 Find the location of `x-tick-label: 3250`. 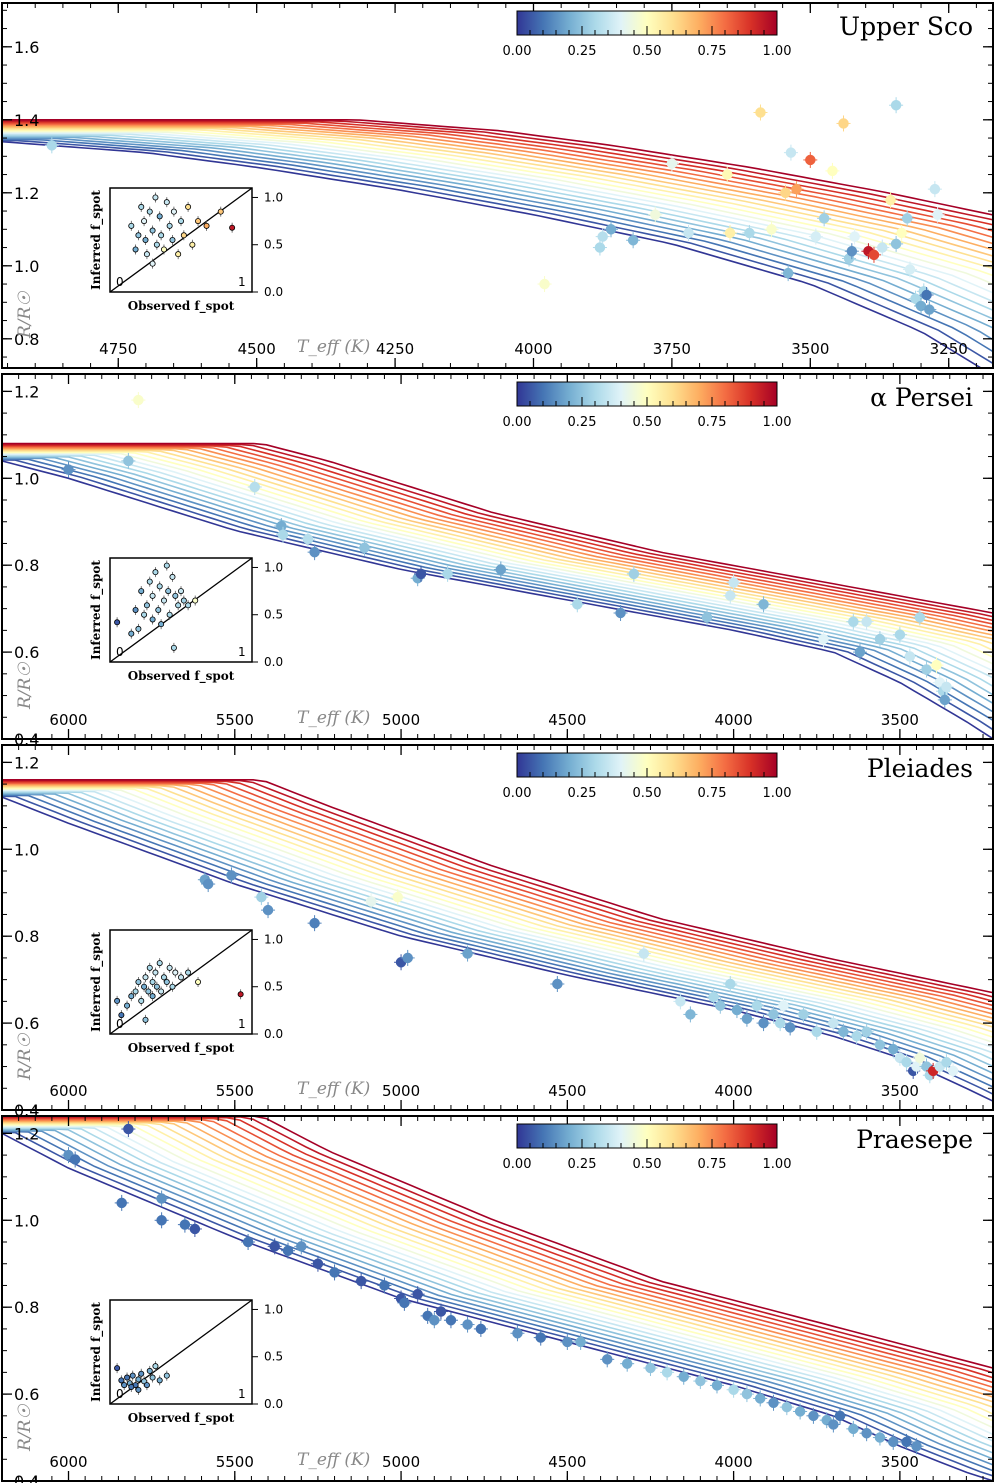

x-tick-label: 3250 is located at coordinates (949, 349).